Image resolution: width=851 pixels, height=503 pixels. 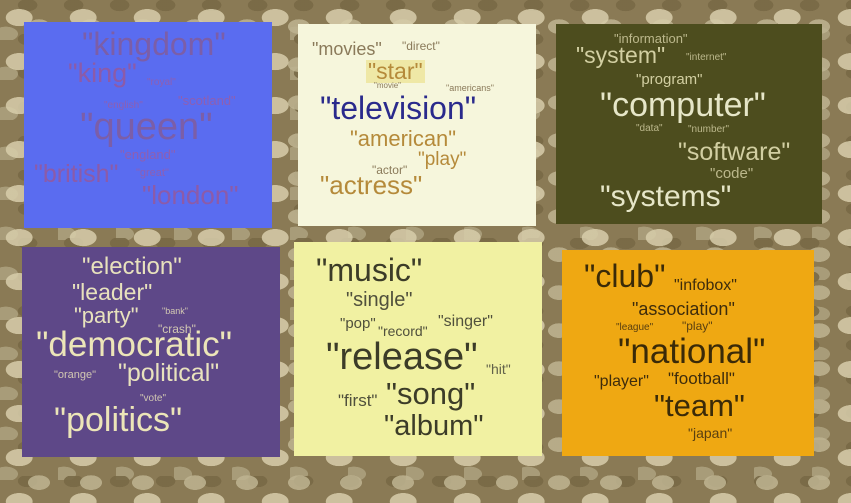 What do you see at coordinates (470, 88) in the screenshot?
I see `word-television-4: "americans"` at bounding box center [470, 88].